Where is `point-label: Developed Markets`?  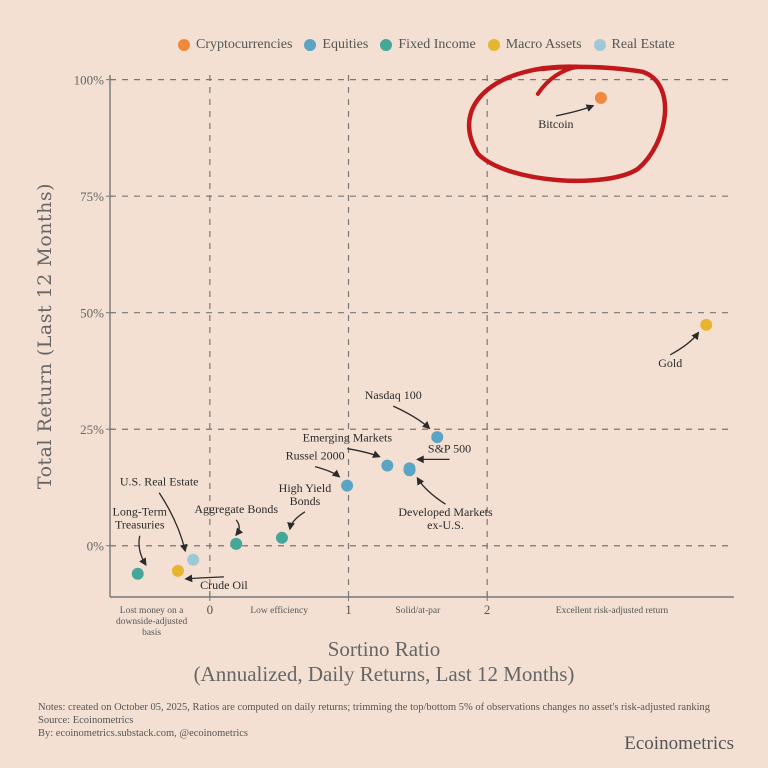 point-label: Developed Markets is located at coordinates (445, 512).